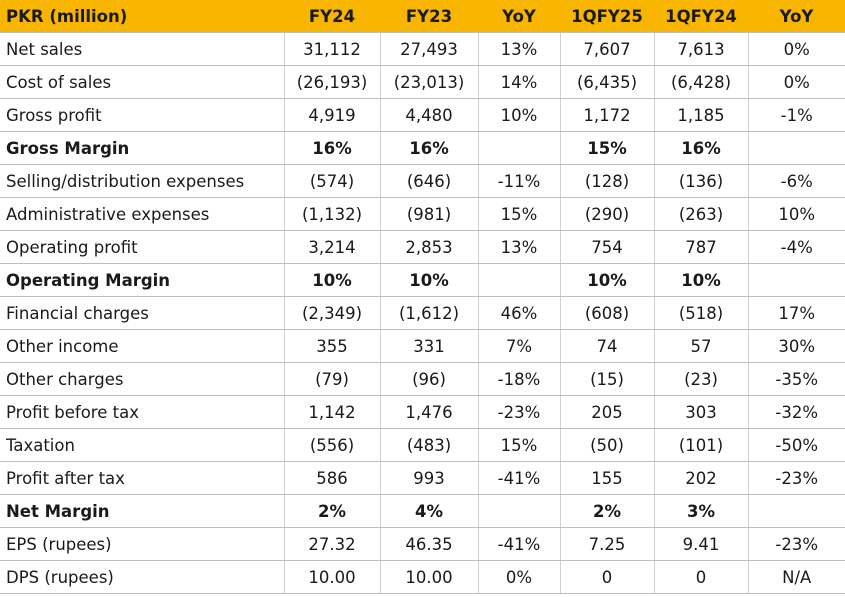  Describe the element at coordinates (332, 214) in the screenshot. I see `cell-value: (1,132)` at that location.